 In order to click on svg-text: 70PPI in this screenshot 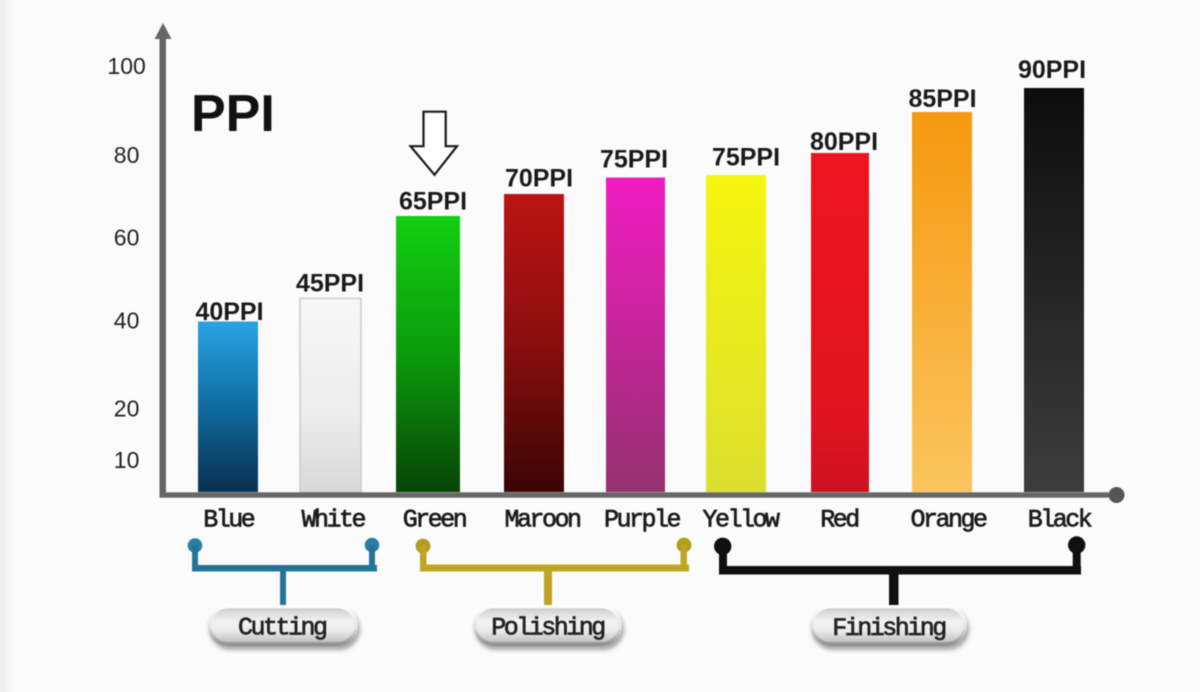, I will do `click(539, 179)`.